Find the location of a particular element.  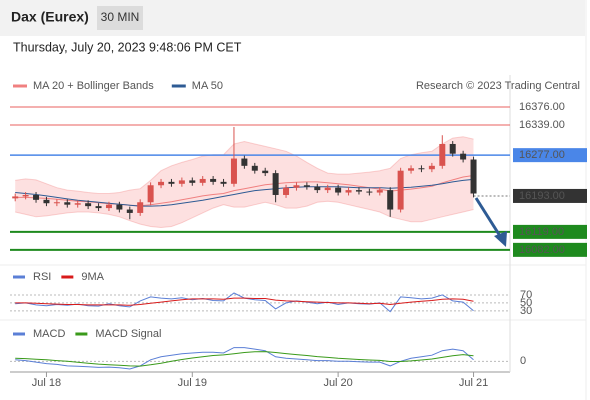

y-tick-label: 0 is located at coordinates (523, 361).